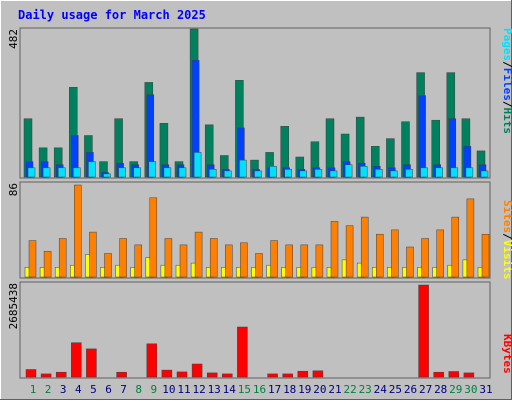 The image size is (512, 404). What do you see at coordinates (506, 236) in the screenshot?
I see `legend-sep-3: /` at bounding box center [506, 236].